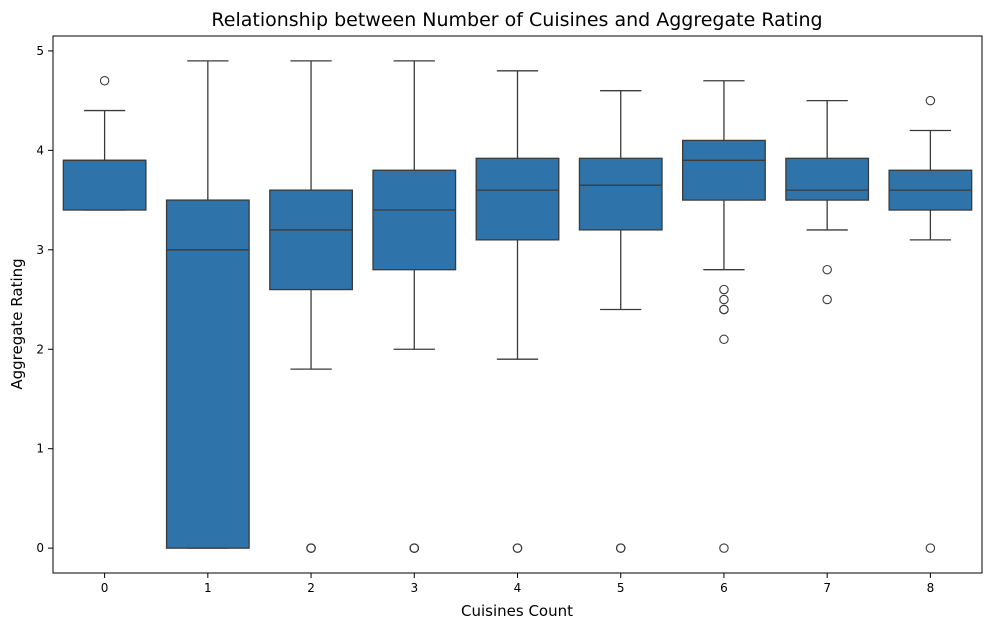 The width and height of the screenshot is (992, 630). I want to click on x-tick-label: 6, so click(724, 588).